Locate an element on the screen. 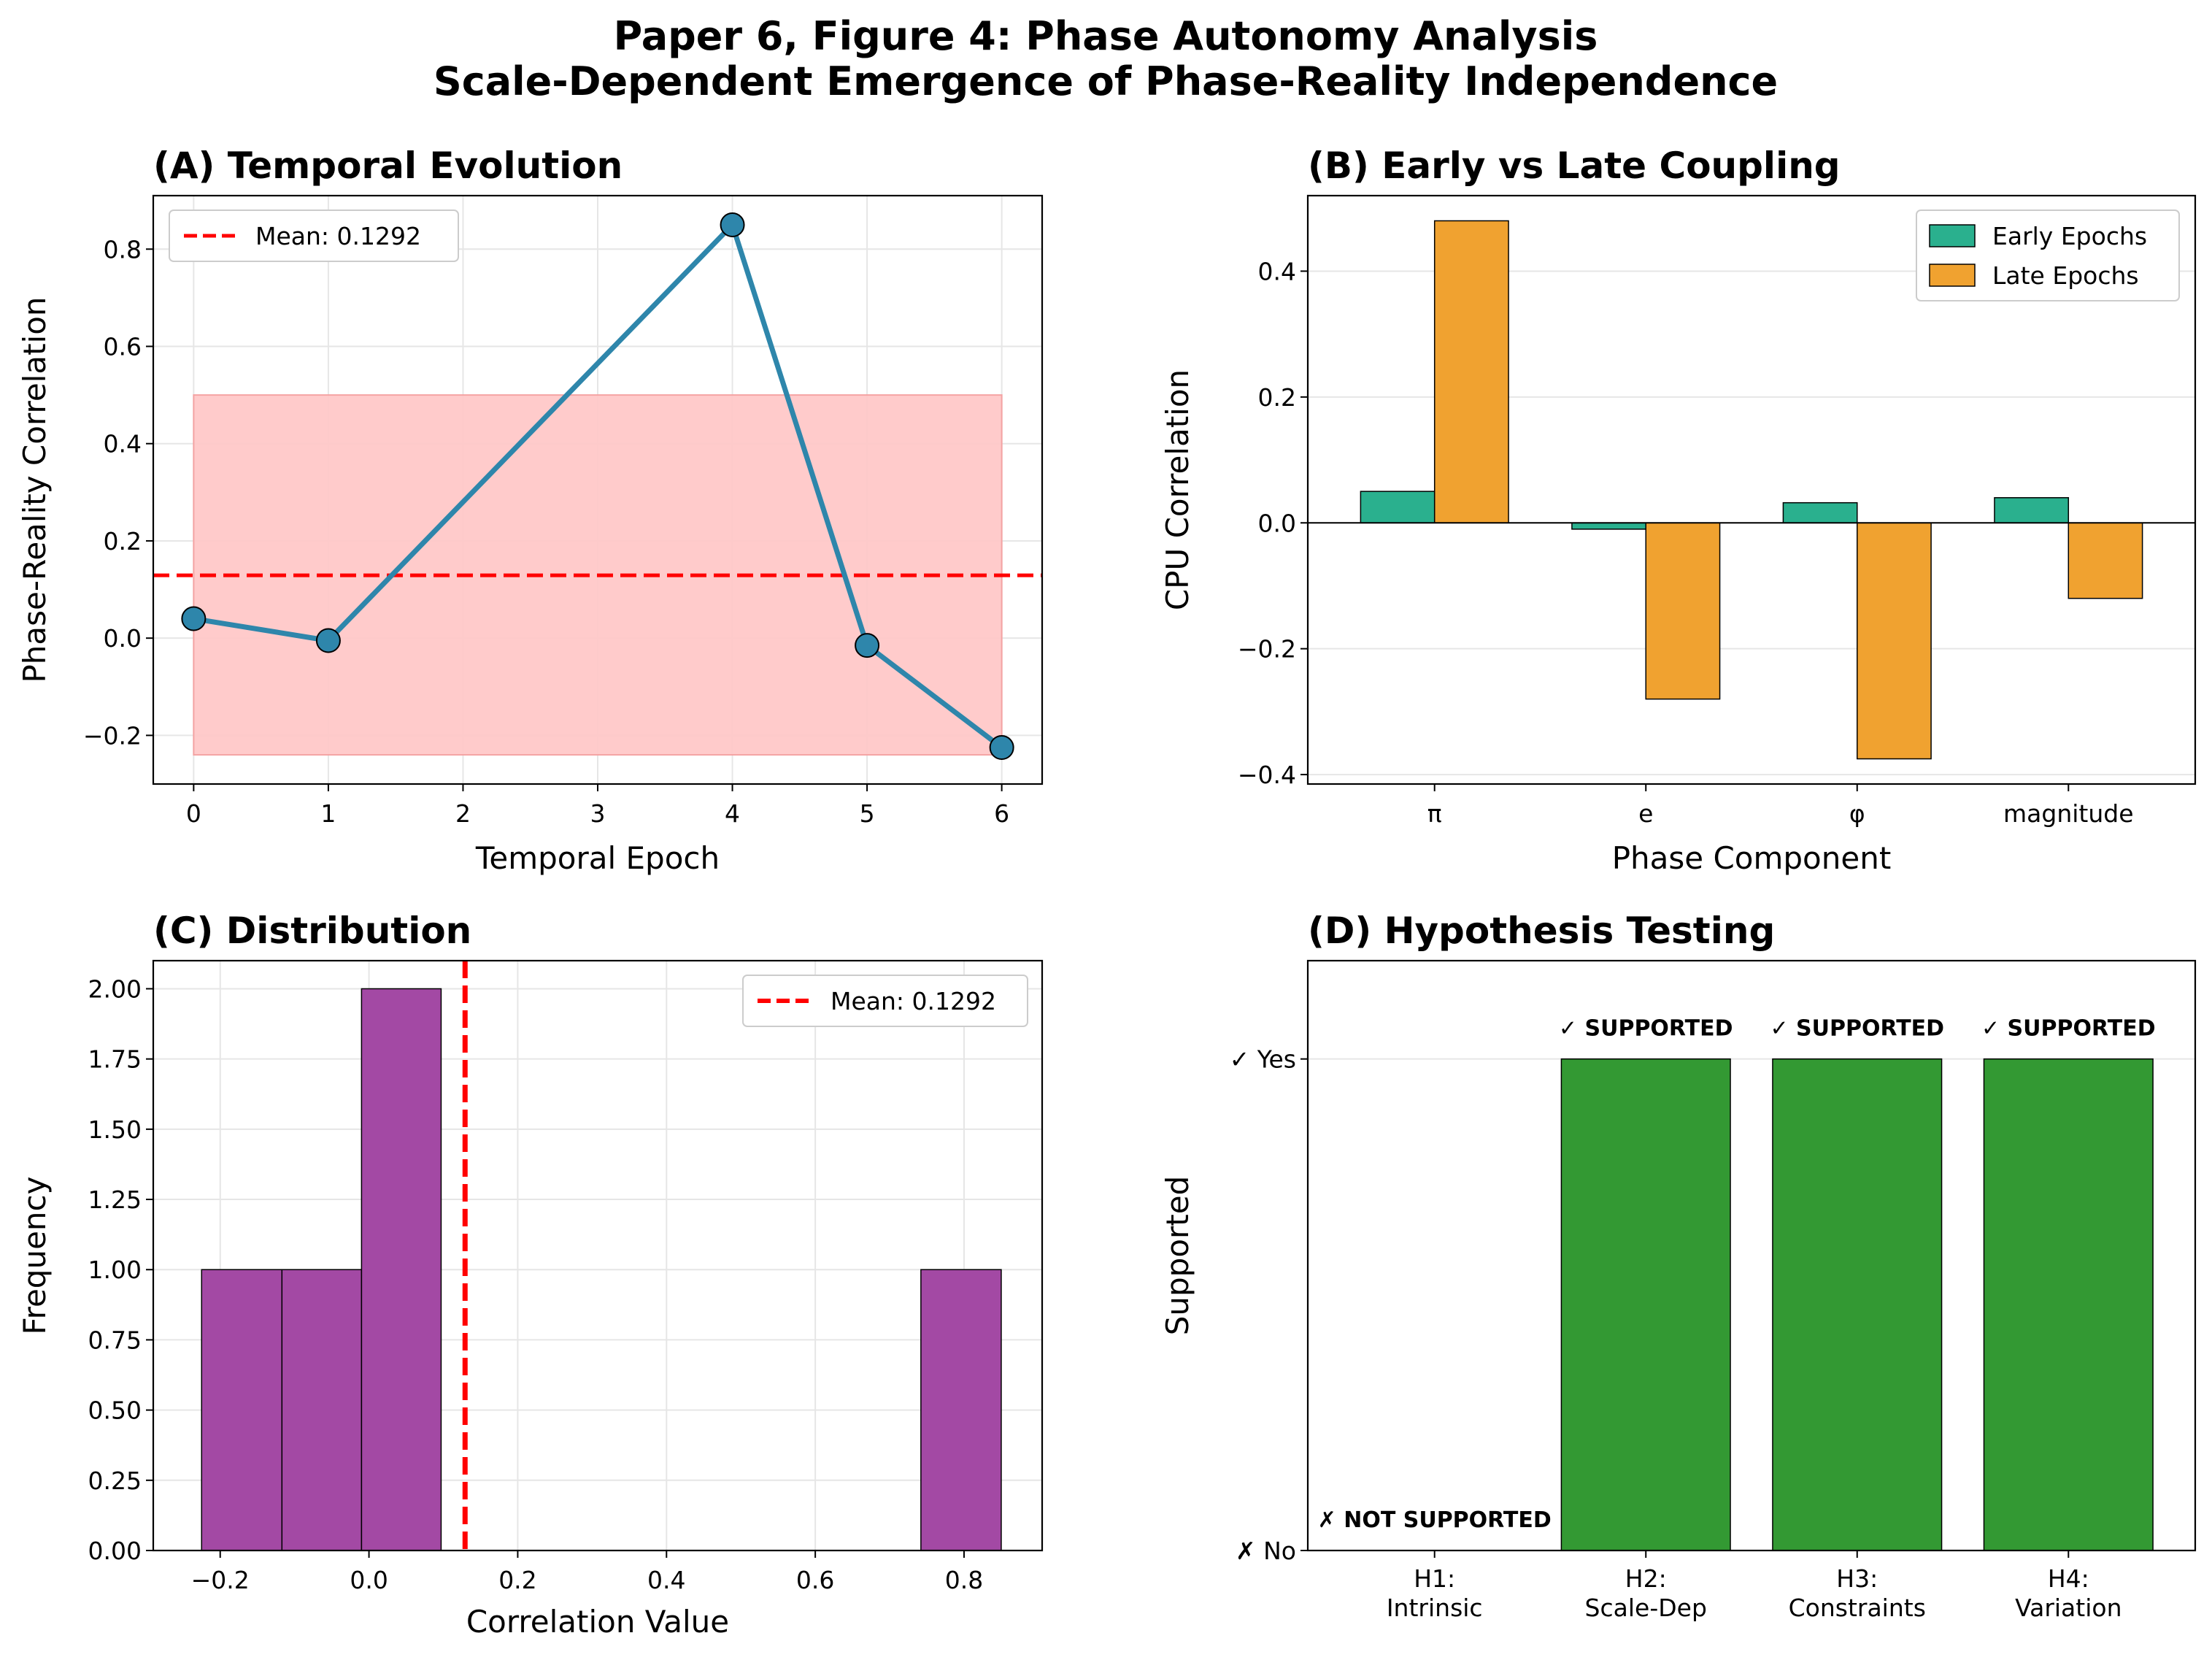 The height and width of the screenshot is (1660, 2212). x-tick-label-line1: H3: is located at coordinates (1857, 1578).